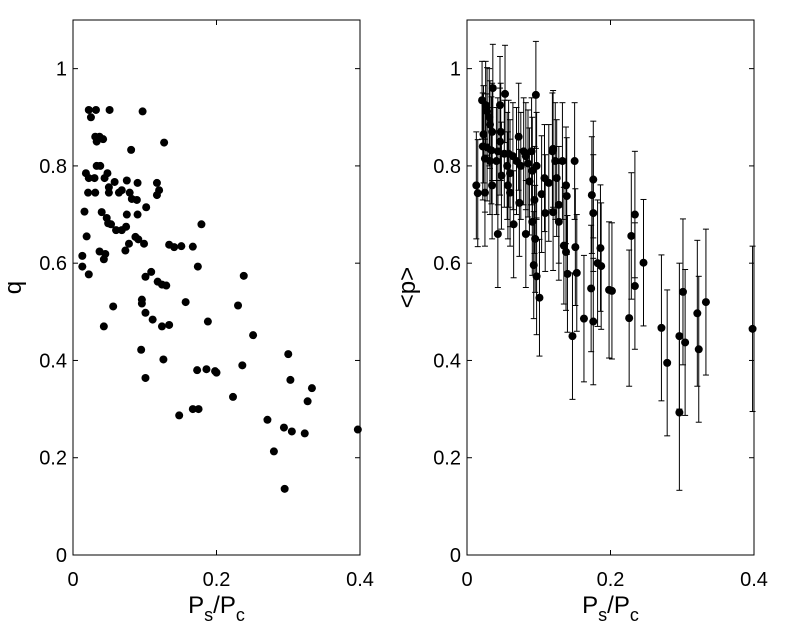 Image resolution: width=789 pixels, height=625 pixels. Describe the element at coordinates (53, 264) in the screenshot. I see `y-tick-label: 0.6` at that location.